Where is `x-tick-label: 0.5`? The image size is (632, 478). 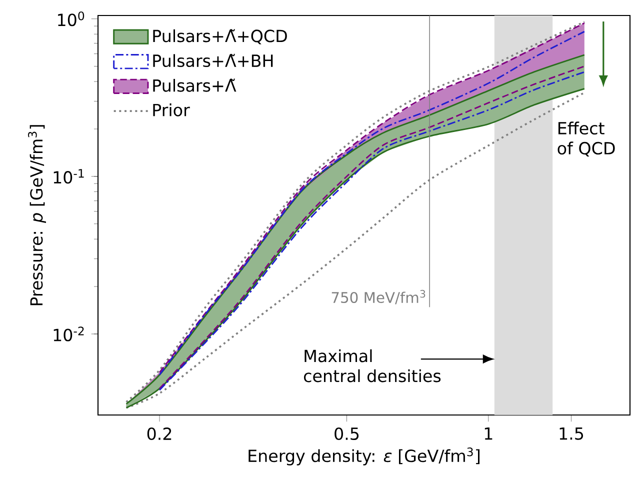
x-tick-label: 0.5 is located at coordinates (346, 433).